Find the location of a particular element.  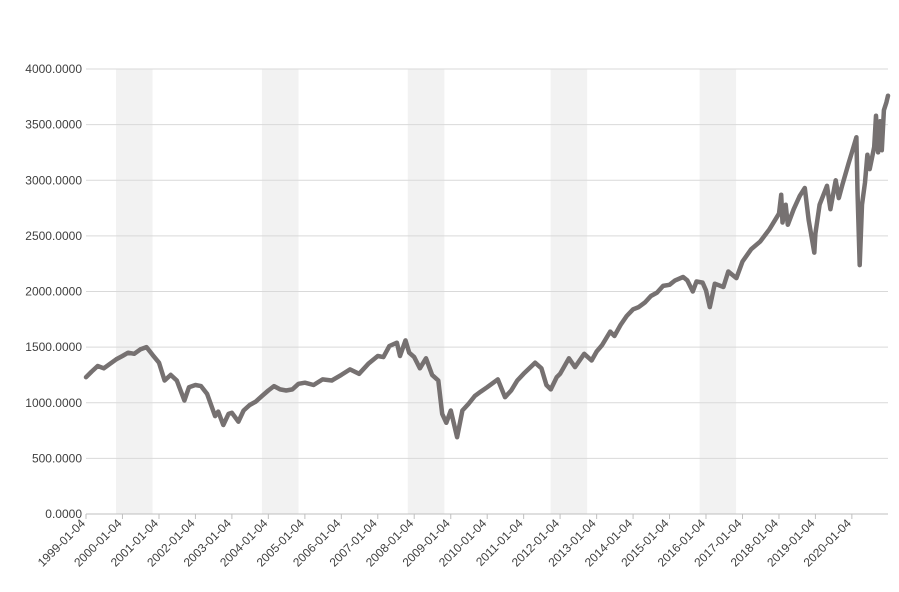

y-tick-label: 500.0000 is located at coordinates (57, 458).